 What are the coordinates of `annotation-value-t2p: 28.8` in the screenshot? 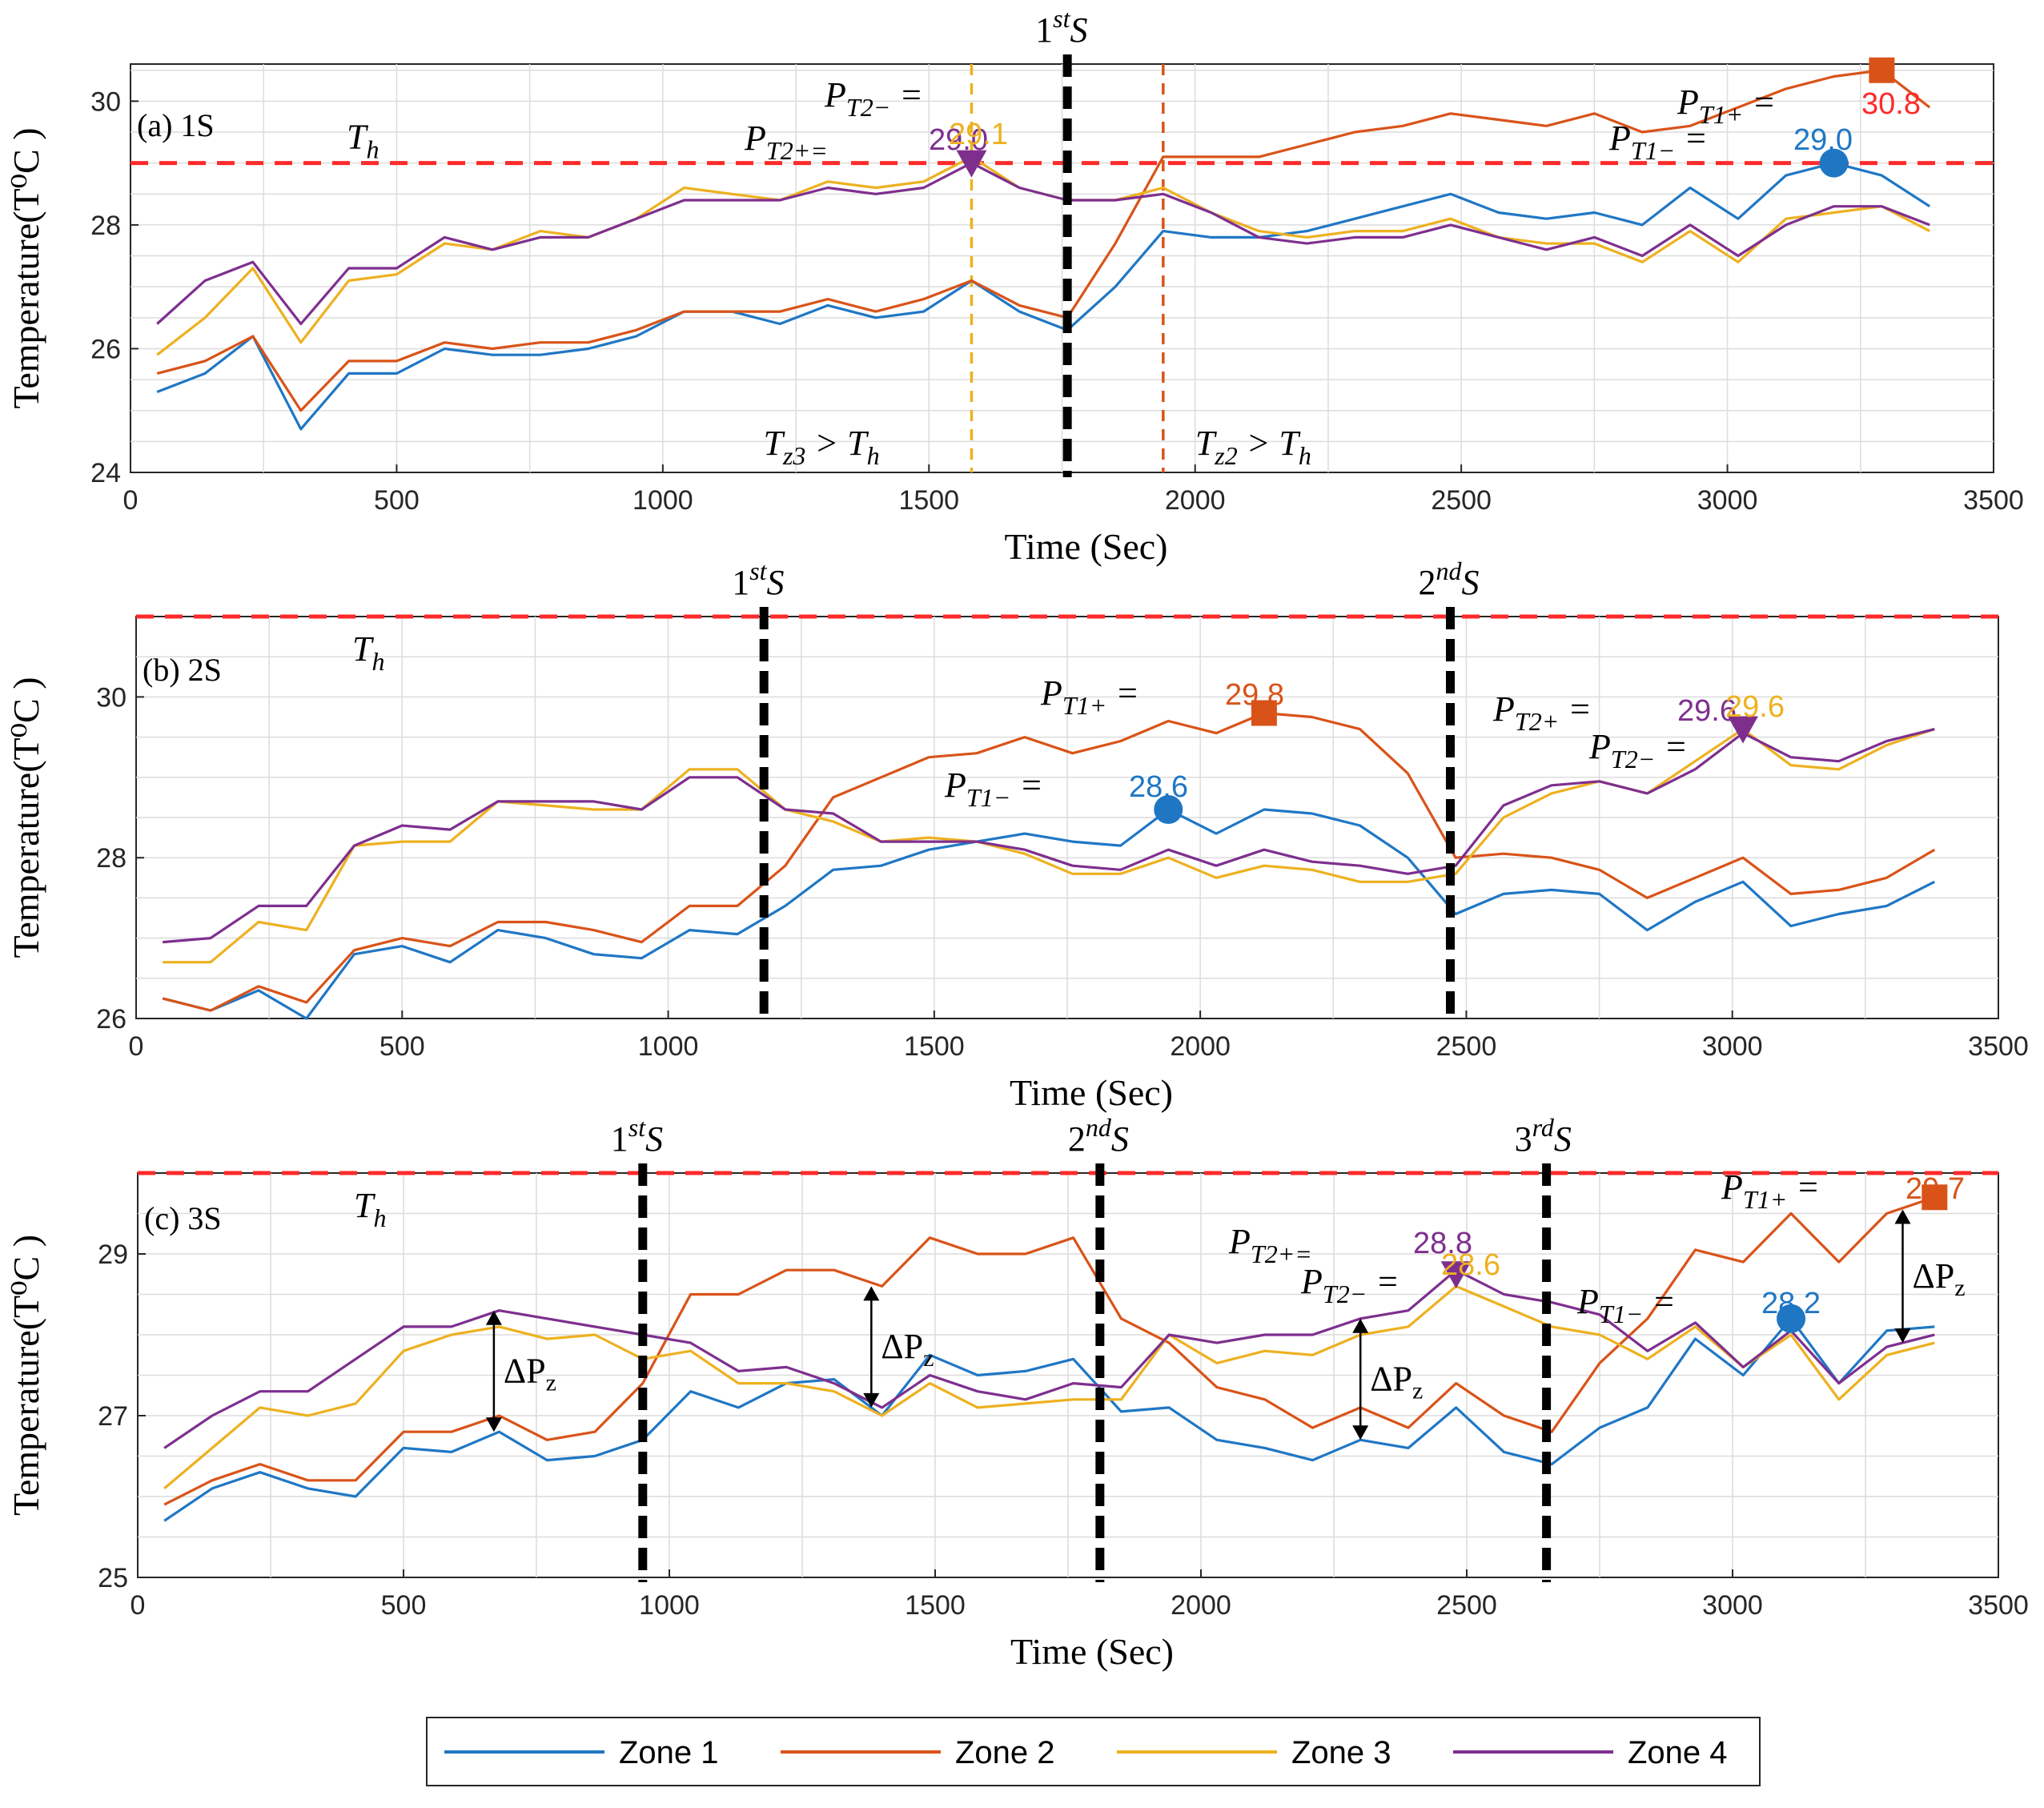 It's located at (1442, 1243).